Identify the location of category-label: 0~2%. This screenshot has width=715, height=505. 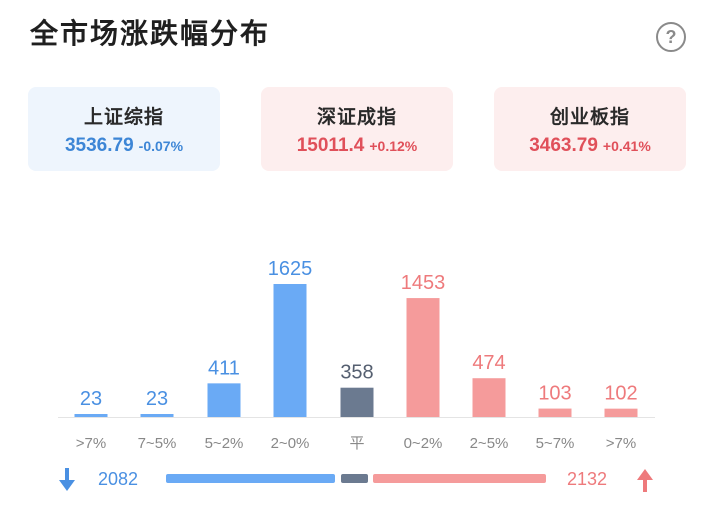
(423, 443).